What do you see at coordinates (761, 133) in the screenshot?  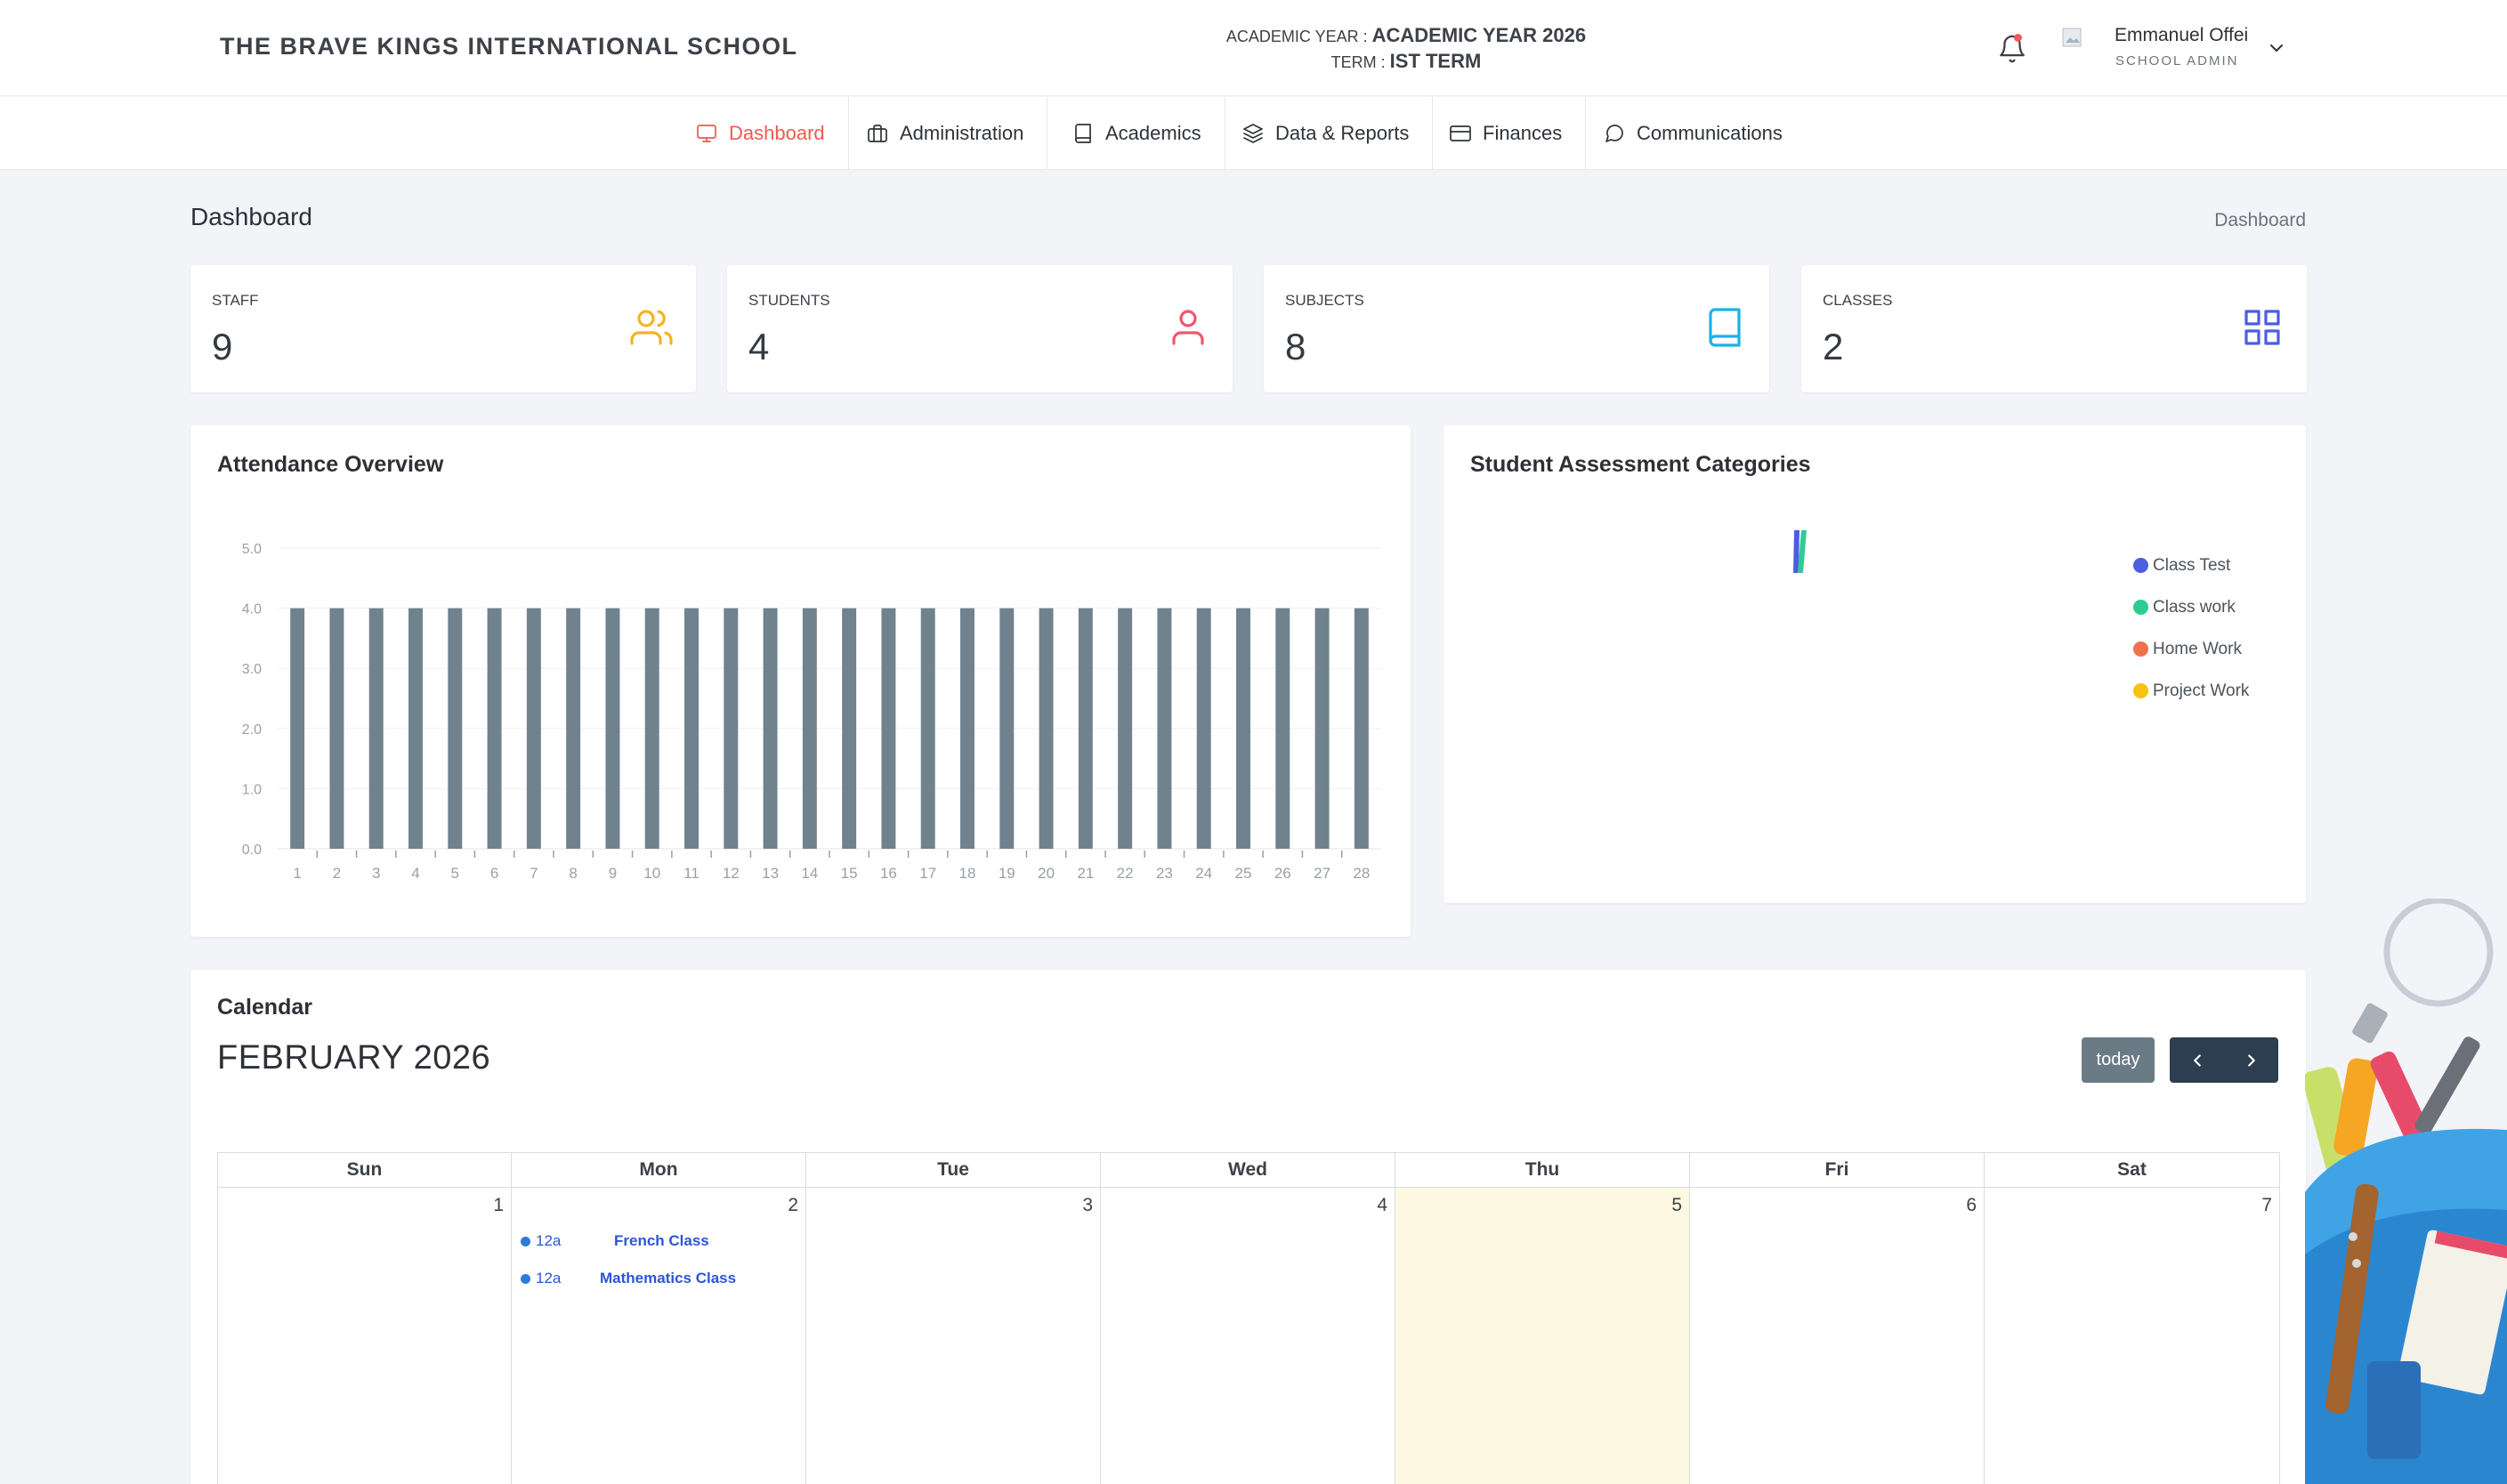 I see `nav-dashboard: Dashboard` at bounding box center [761, 133].